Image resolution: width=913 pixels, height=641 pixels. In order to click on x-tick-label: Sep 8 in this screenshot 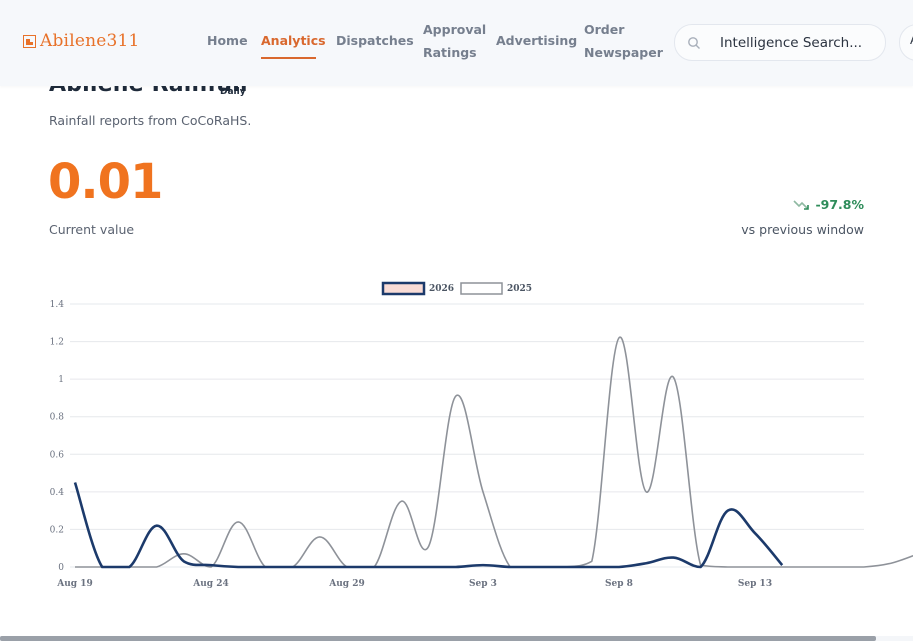, I will do `click(619, 584)`.